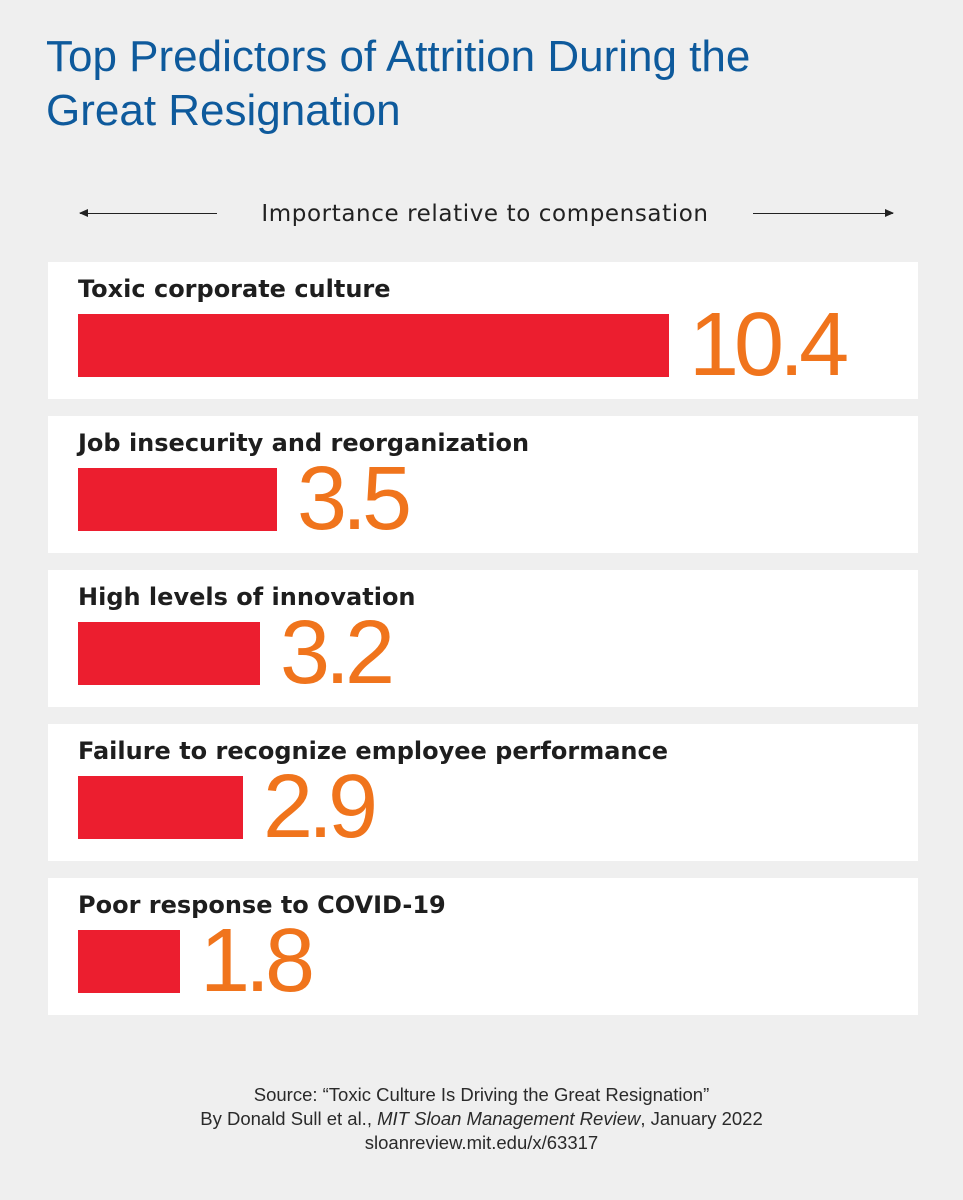  I want to click on bar-card: High levels of innovation 3.2, so click(483, 638).